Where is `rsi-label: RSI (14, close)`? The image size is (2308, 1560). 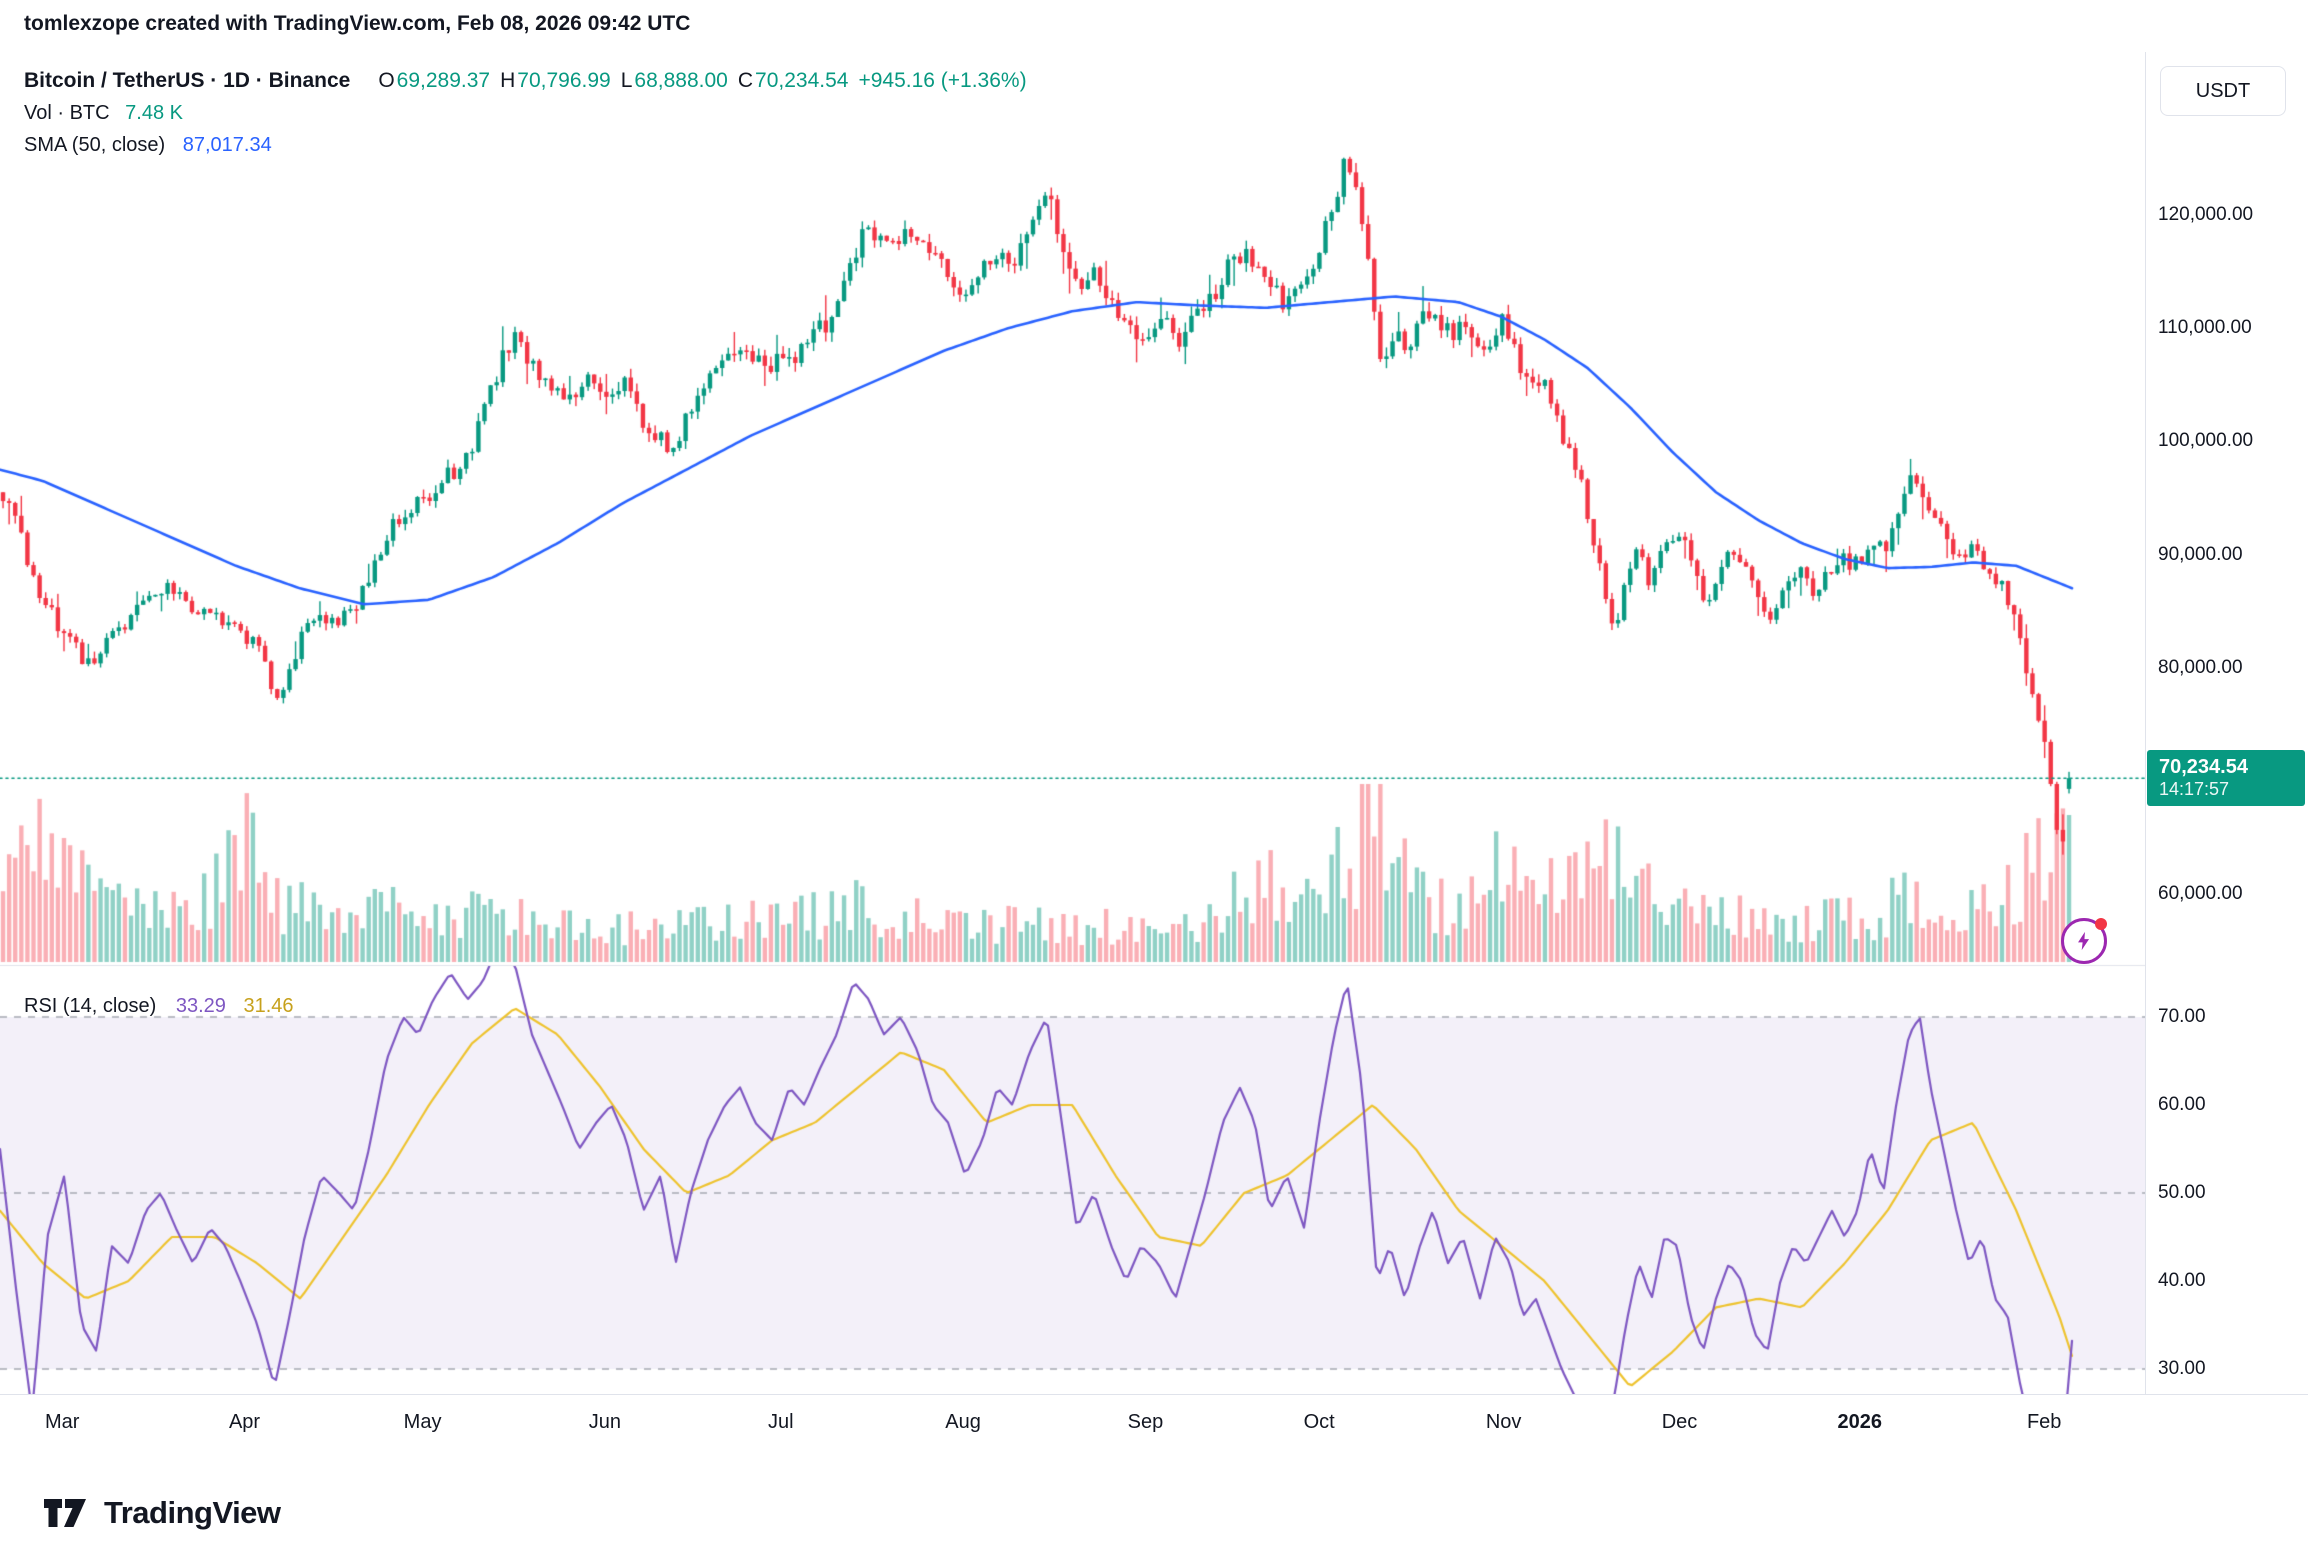
rsi-label: RSI (14, close) is located at coordinates (90, 1006).